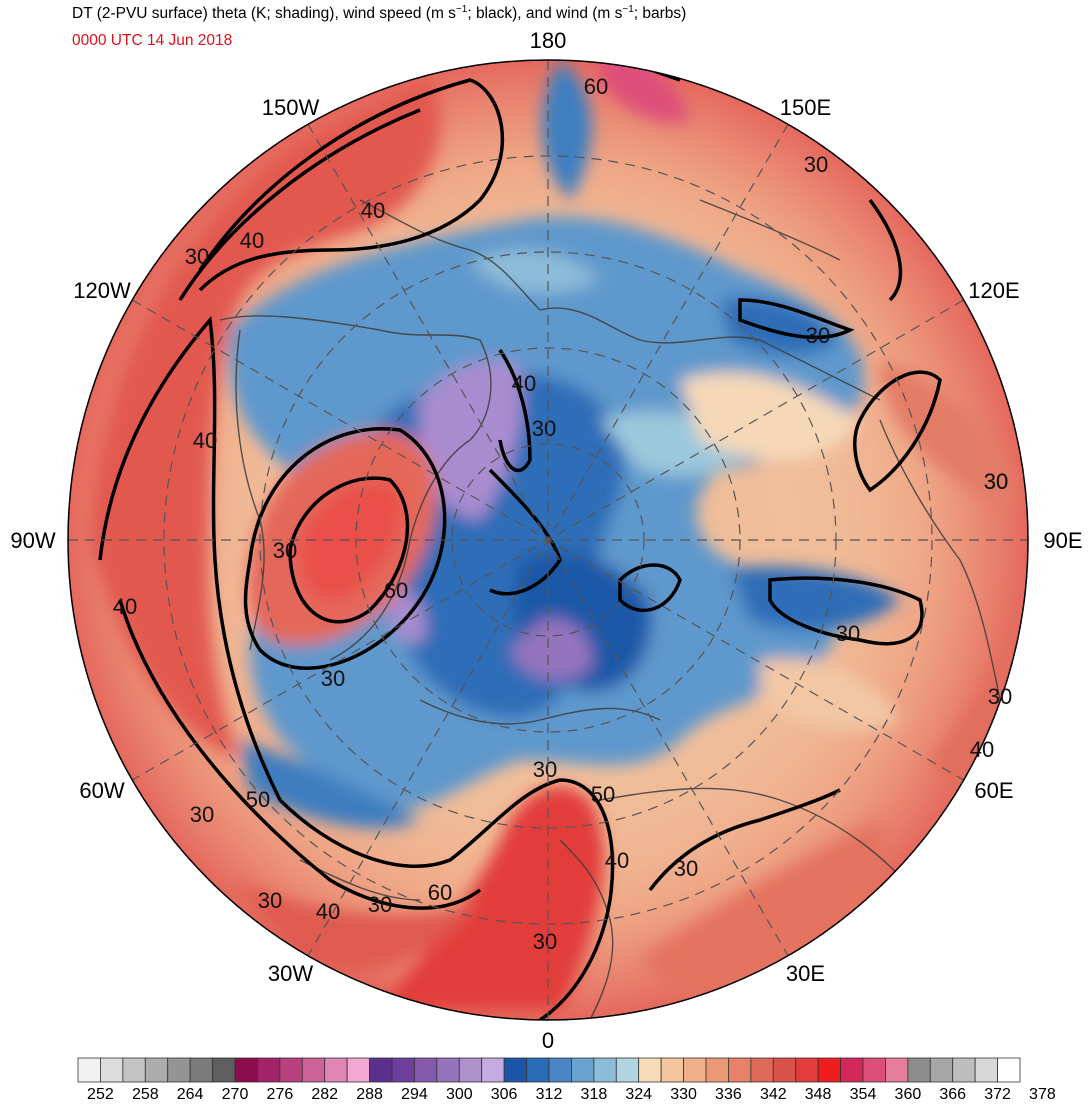 The image size is (1088, 1105). Describe the element at coordinates (100, 1094) in the screenshot. I see `colorbar-tick-label: 252` at that location.